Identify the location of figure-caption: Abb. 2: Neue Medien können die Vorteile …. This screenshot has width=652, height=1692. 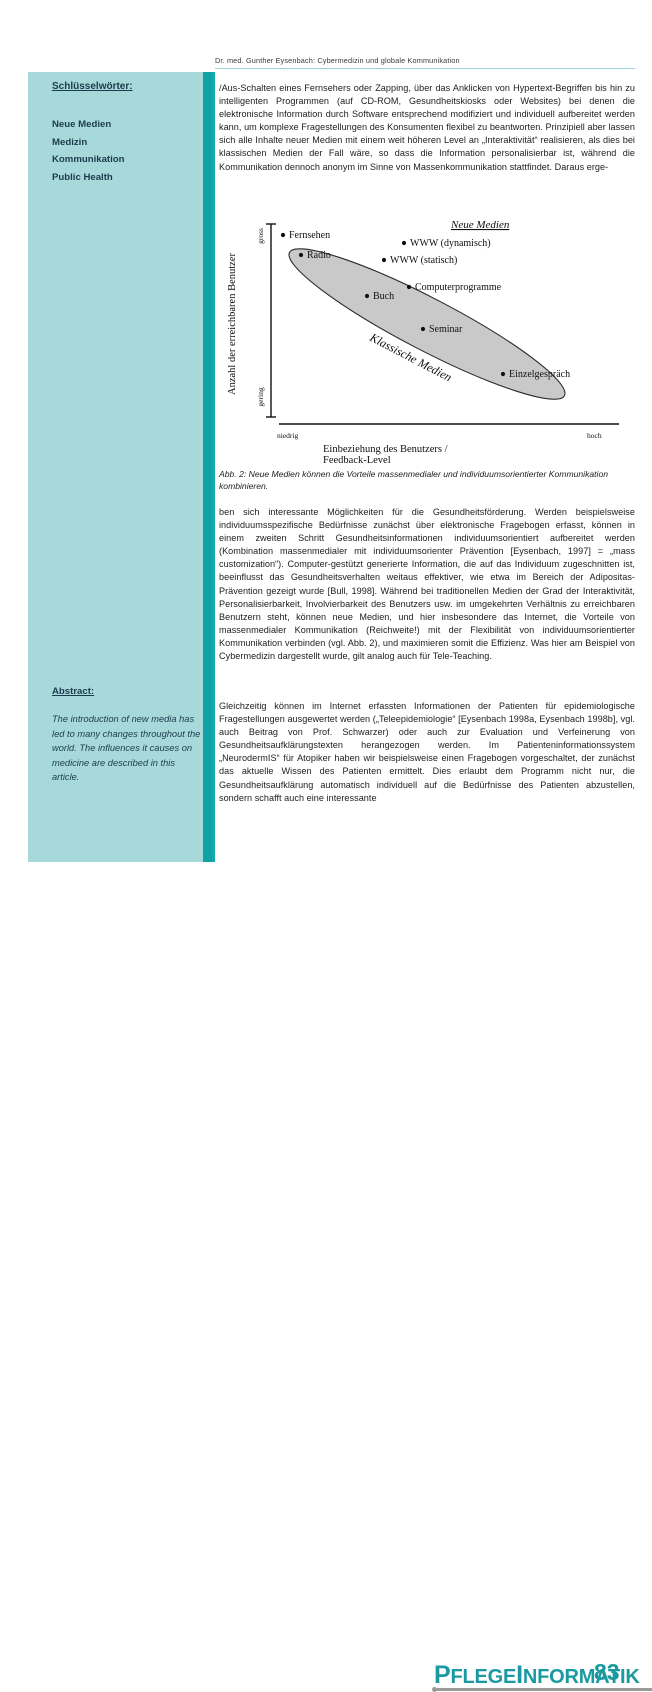
(414, 480).